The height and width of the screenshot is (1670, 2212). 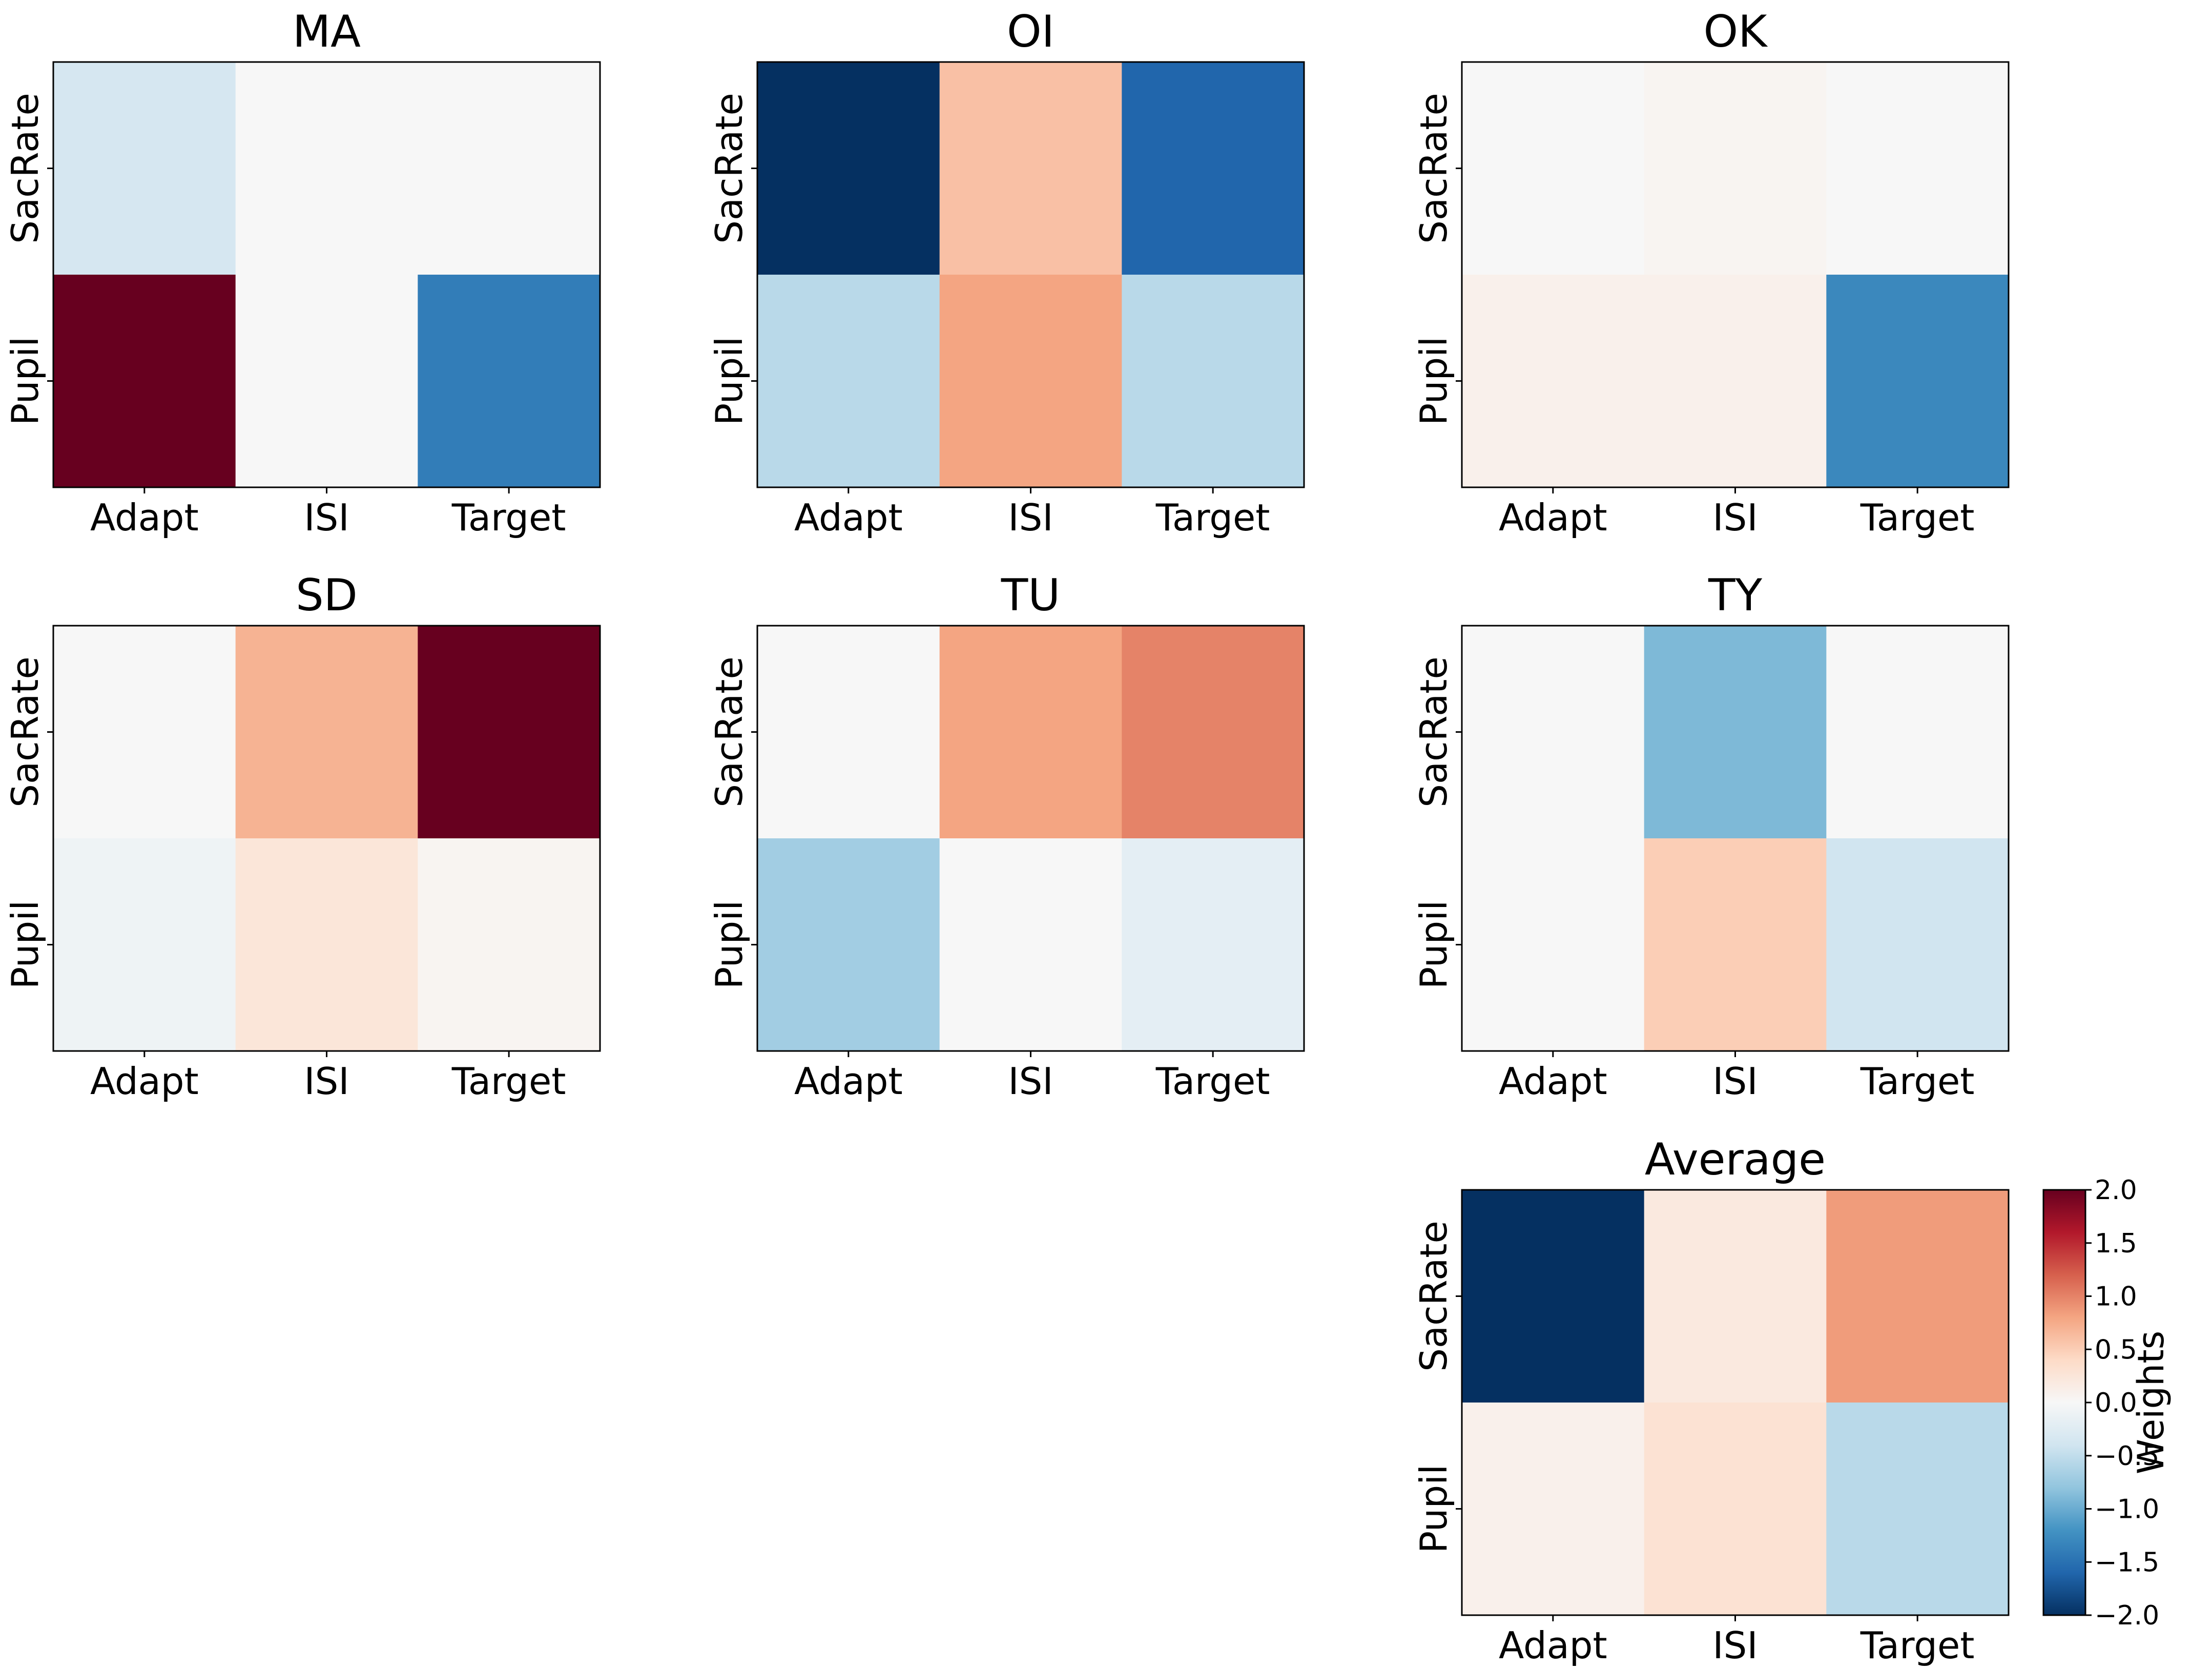 I want to click on panel-title: MA, so click(x=327, y=31).